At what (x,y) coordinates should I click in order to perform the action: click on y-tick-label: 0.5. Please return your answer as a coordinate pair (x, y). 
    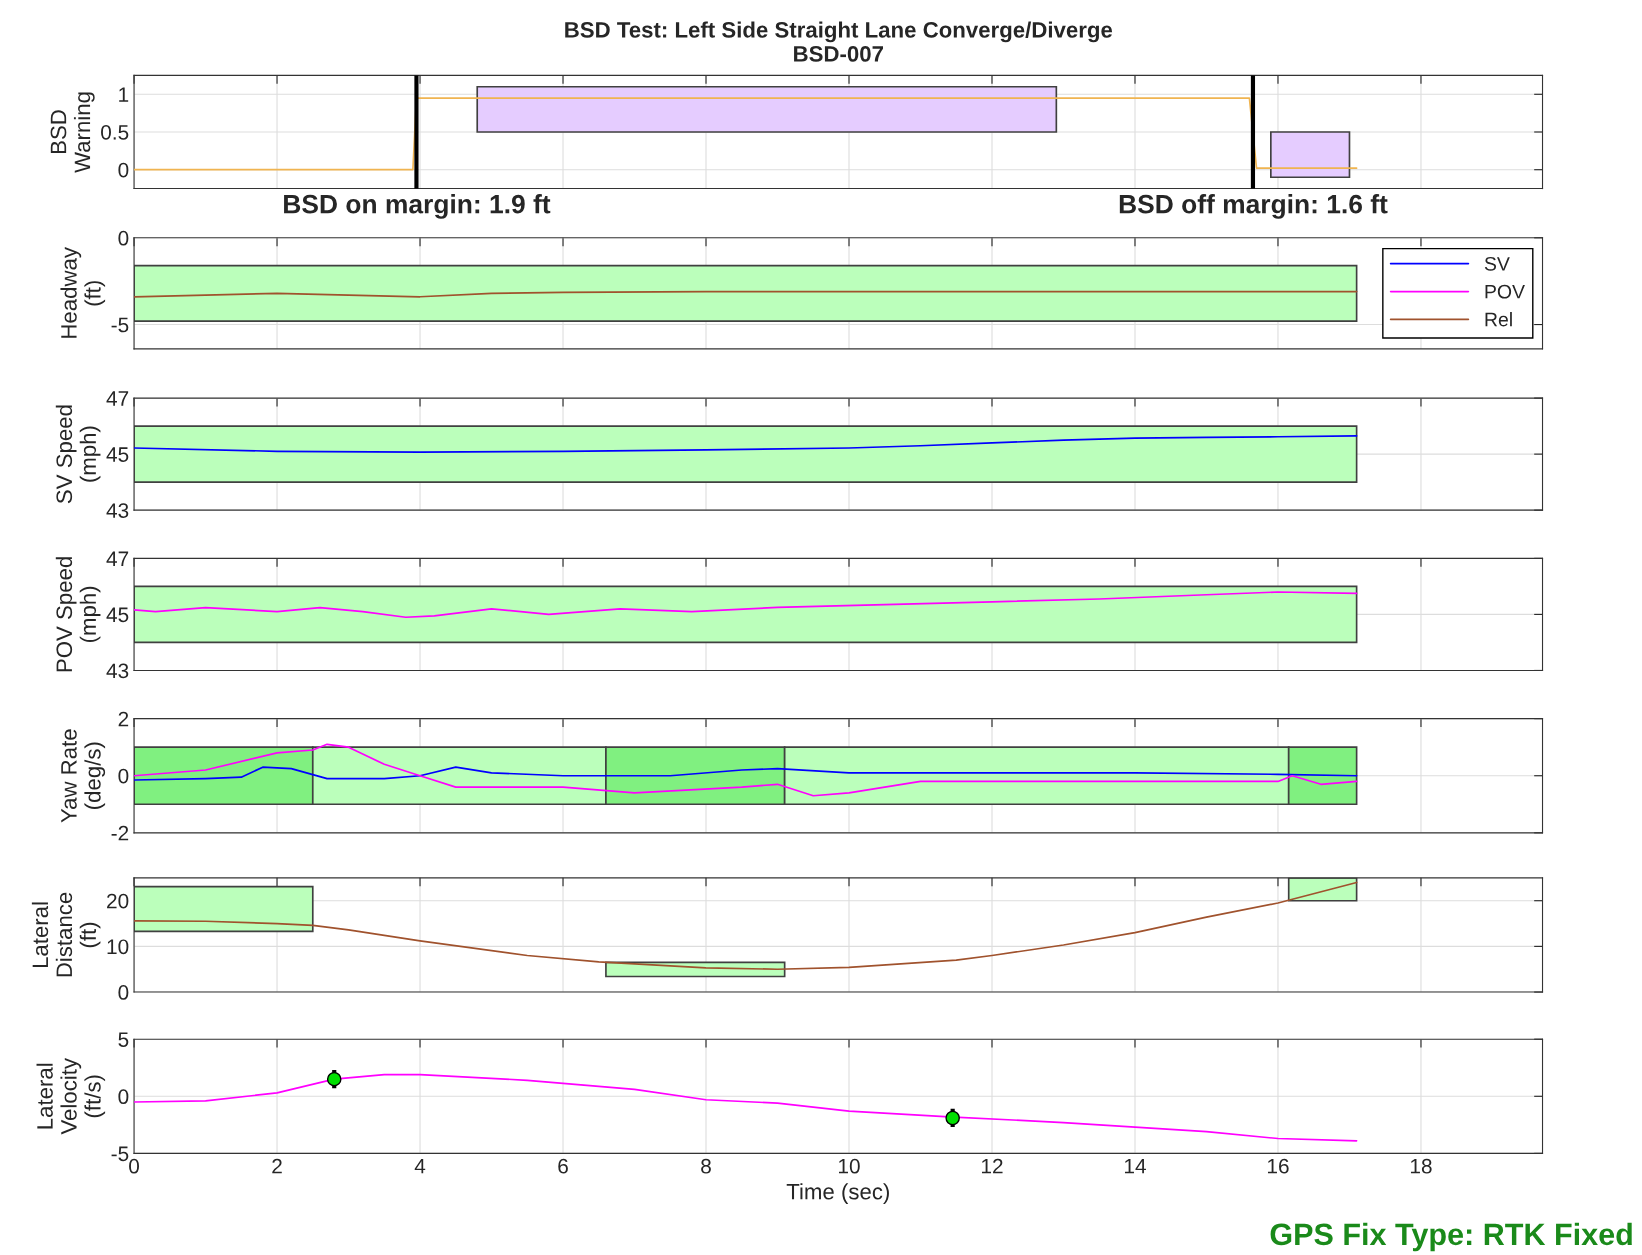
    Looking at the image, I should click on (115, 132).